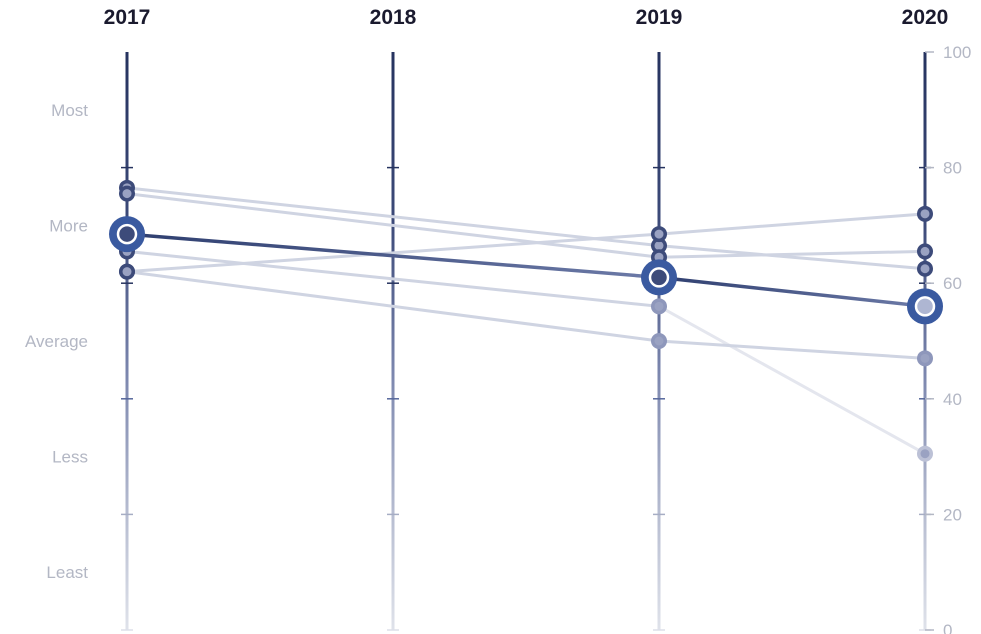 This screenshot has height=634, width=981. I want to click on band-label-least: Least, so click(67, 572).